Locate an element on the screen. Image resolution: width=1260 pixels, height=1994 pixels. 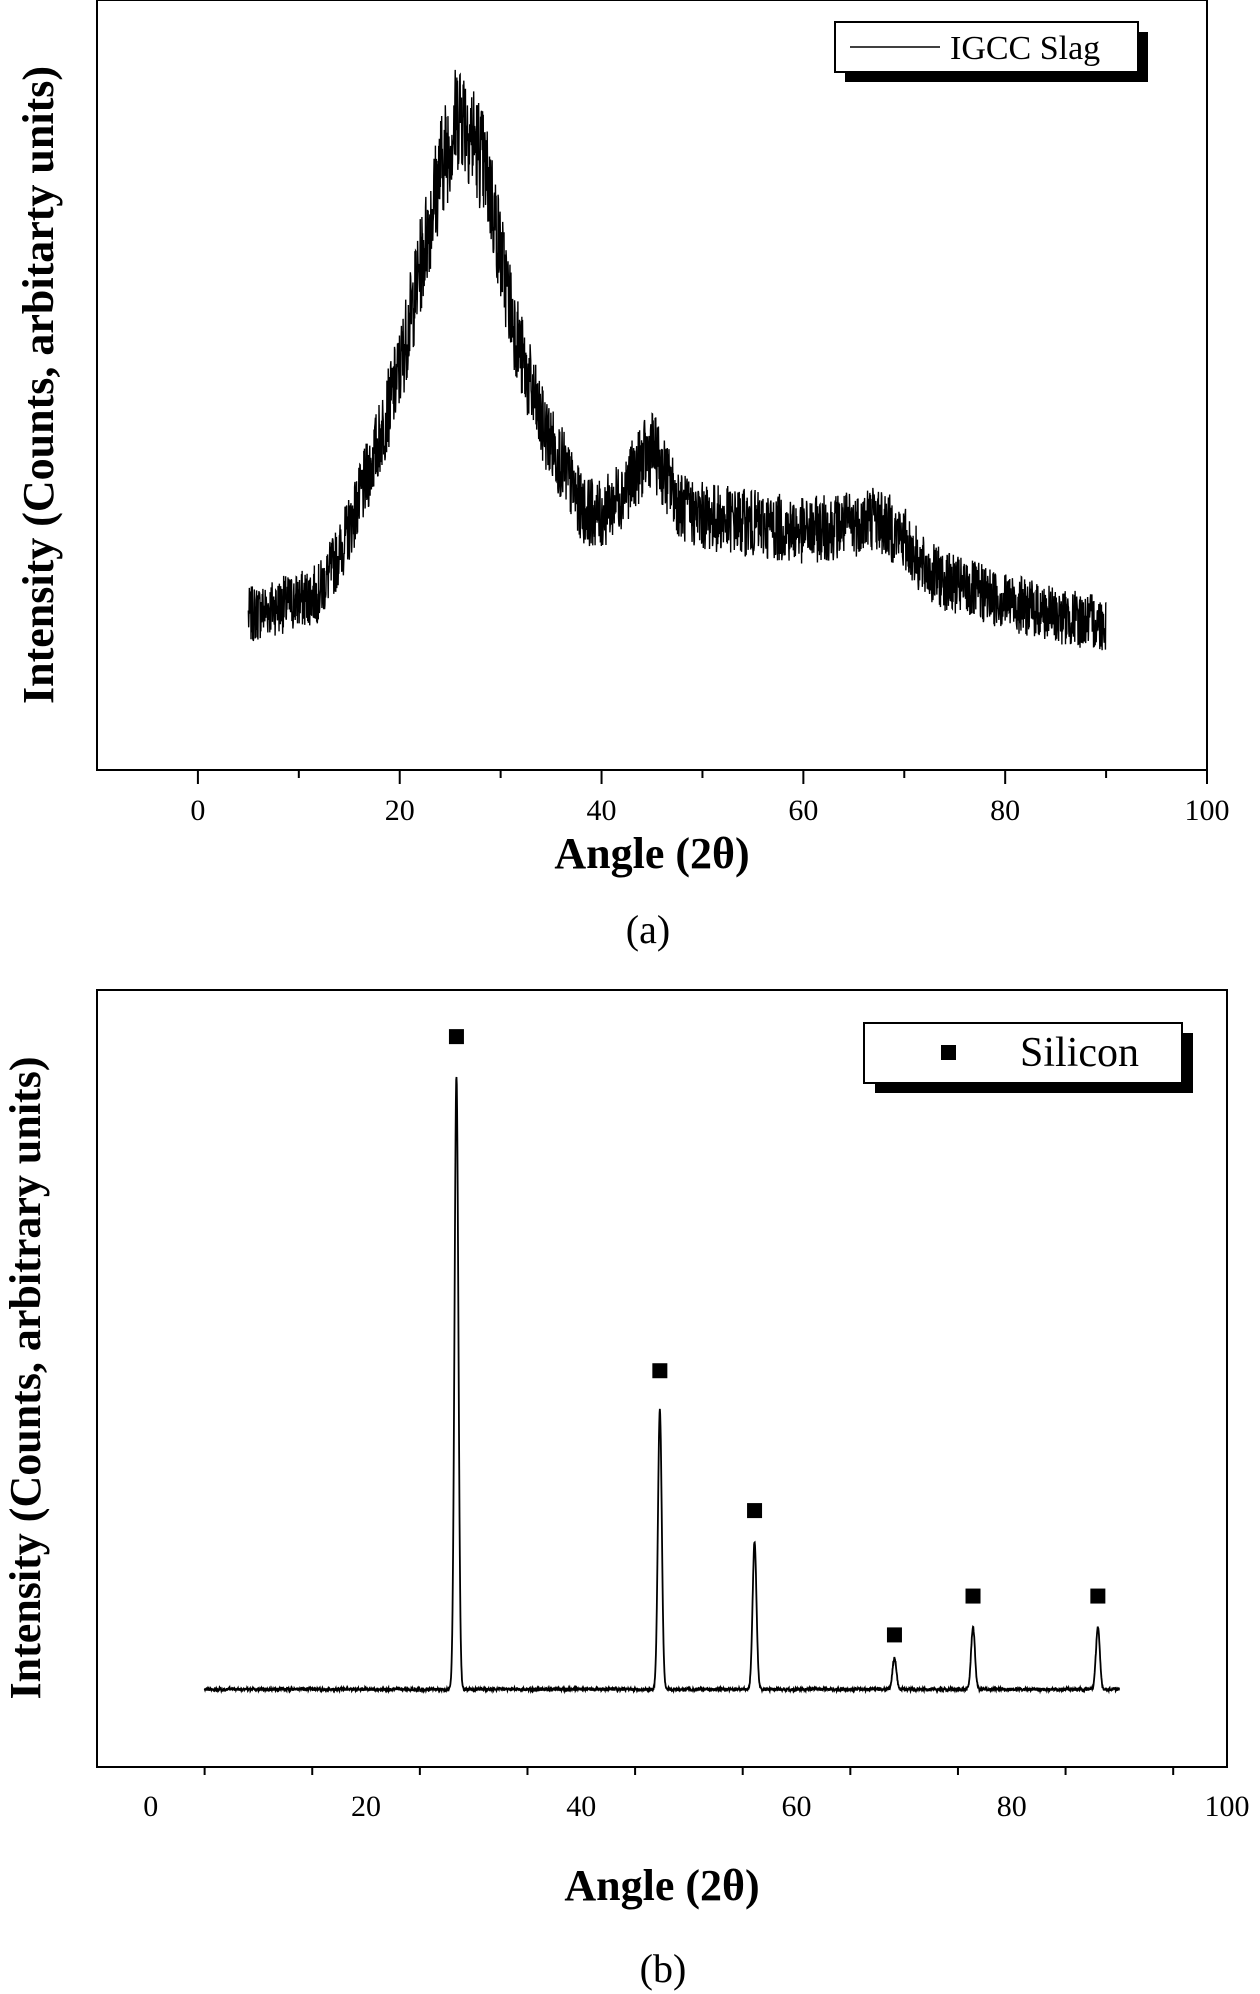
panel-b-legend-label: Silicon is located at coordinates (1079, 1053).